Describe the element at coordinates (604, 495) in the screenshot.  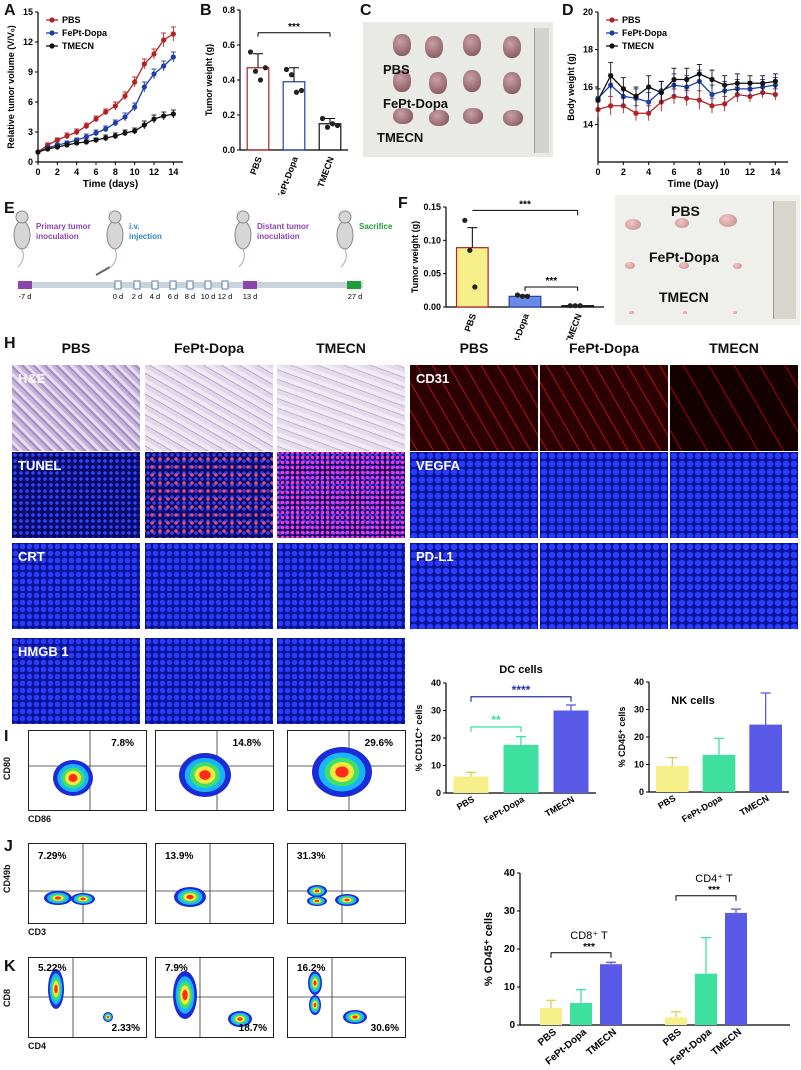
I see `micrograph-tile` at that location.